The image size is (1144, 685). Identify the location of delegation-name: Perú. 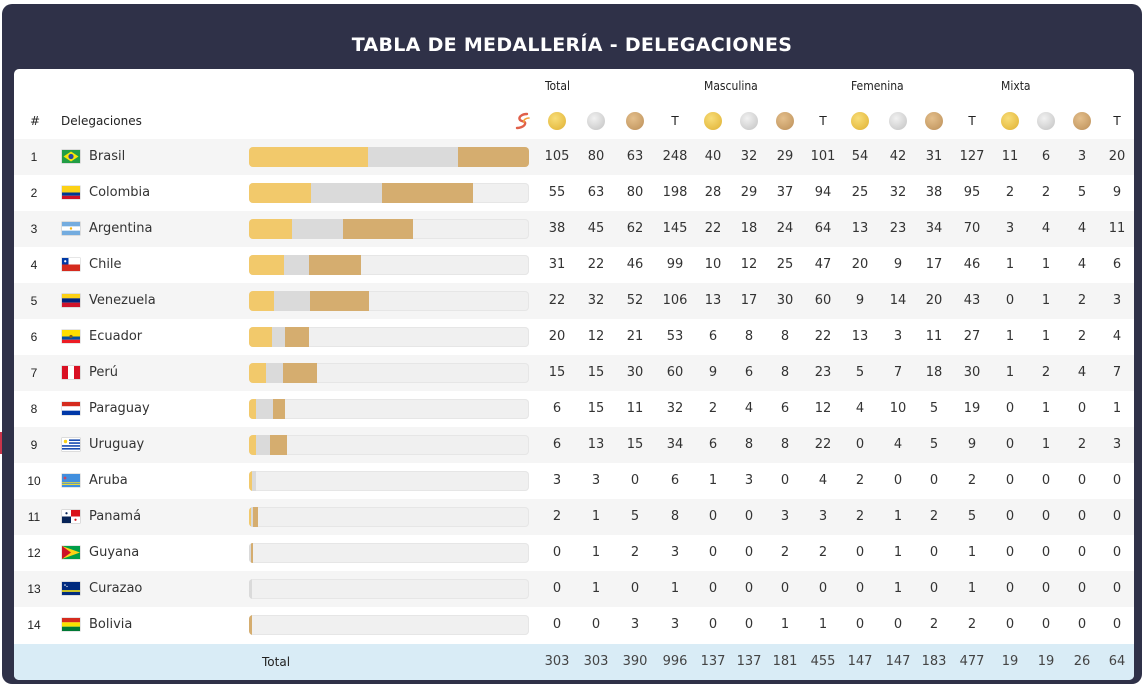
(103, 372).